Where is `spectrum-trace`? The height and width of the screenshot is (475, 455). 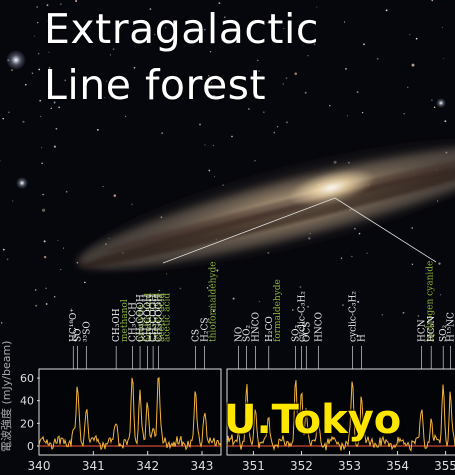
spectrum-trace is located at coordinates (130, 414).